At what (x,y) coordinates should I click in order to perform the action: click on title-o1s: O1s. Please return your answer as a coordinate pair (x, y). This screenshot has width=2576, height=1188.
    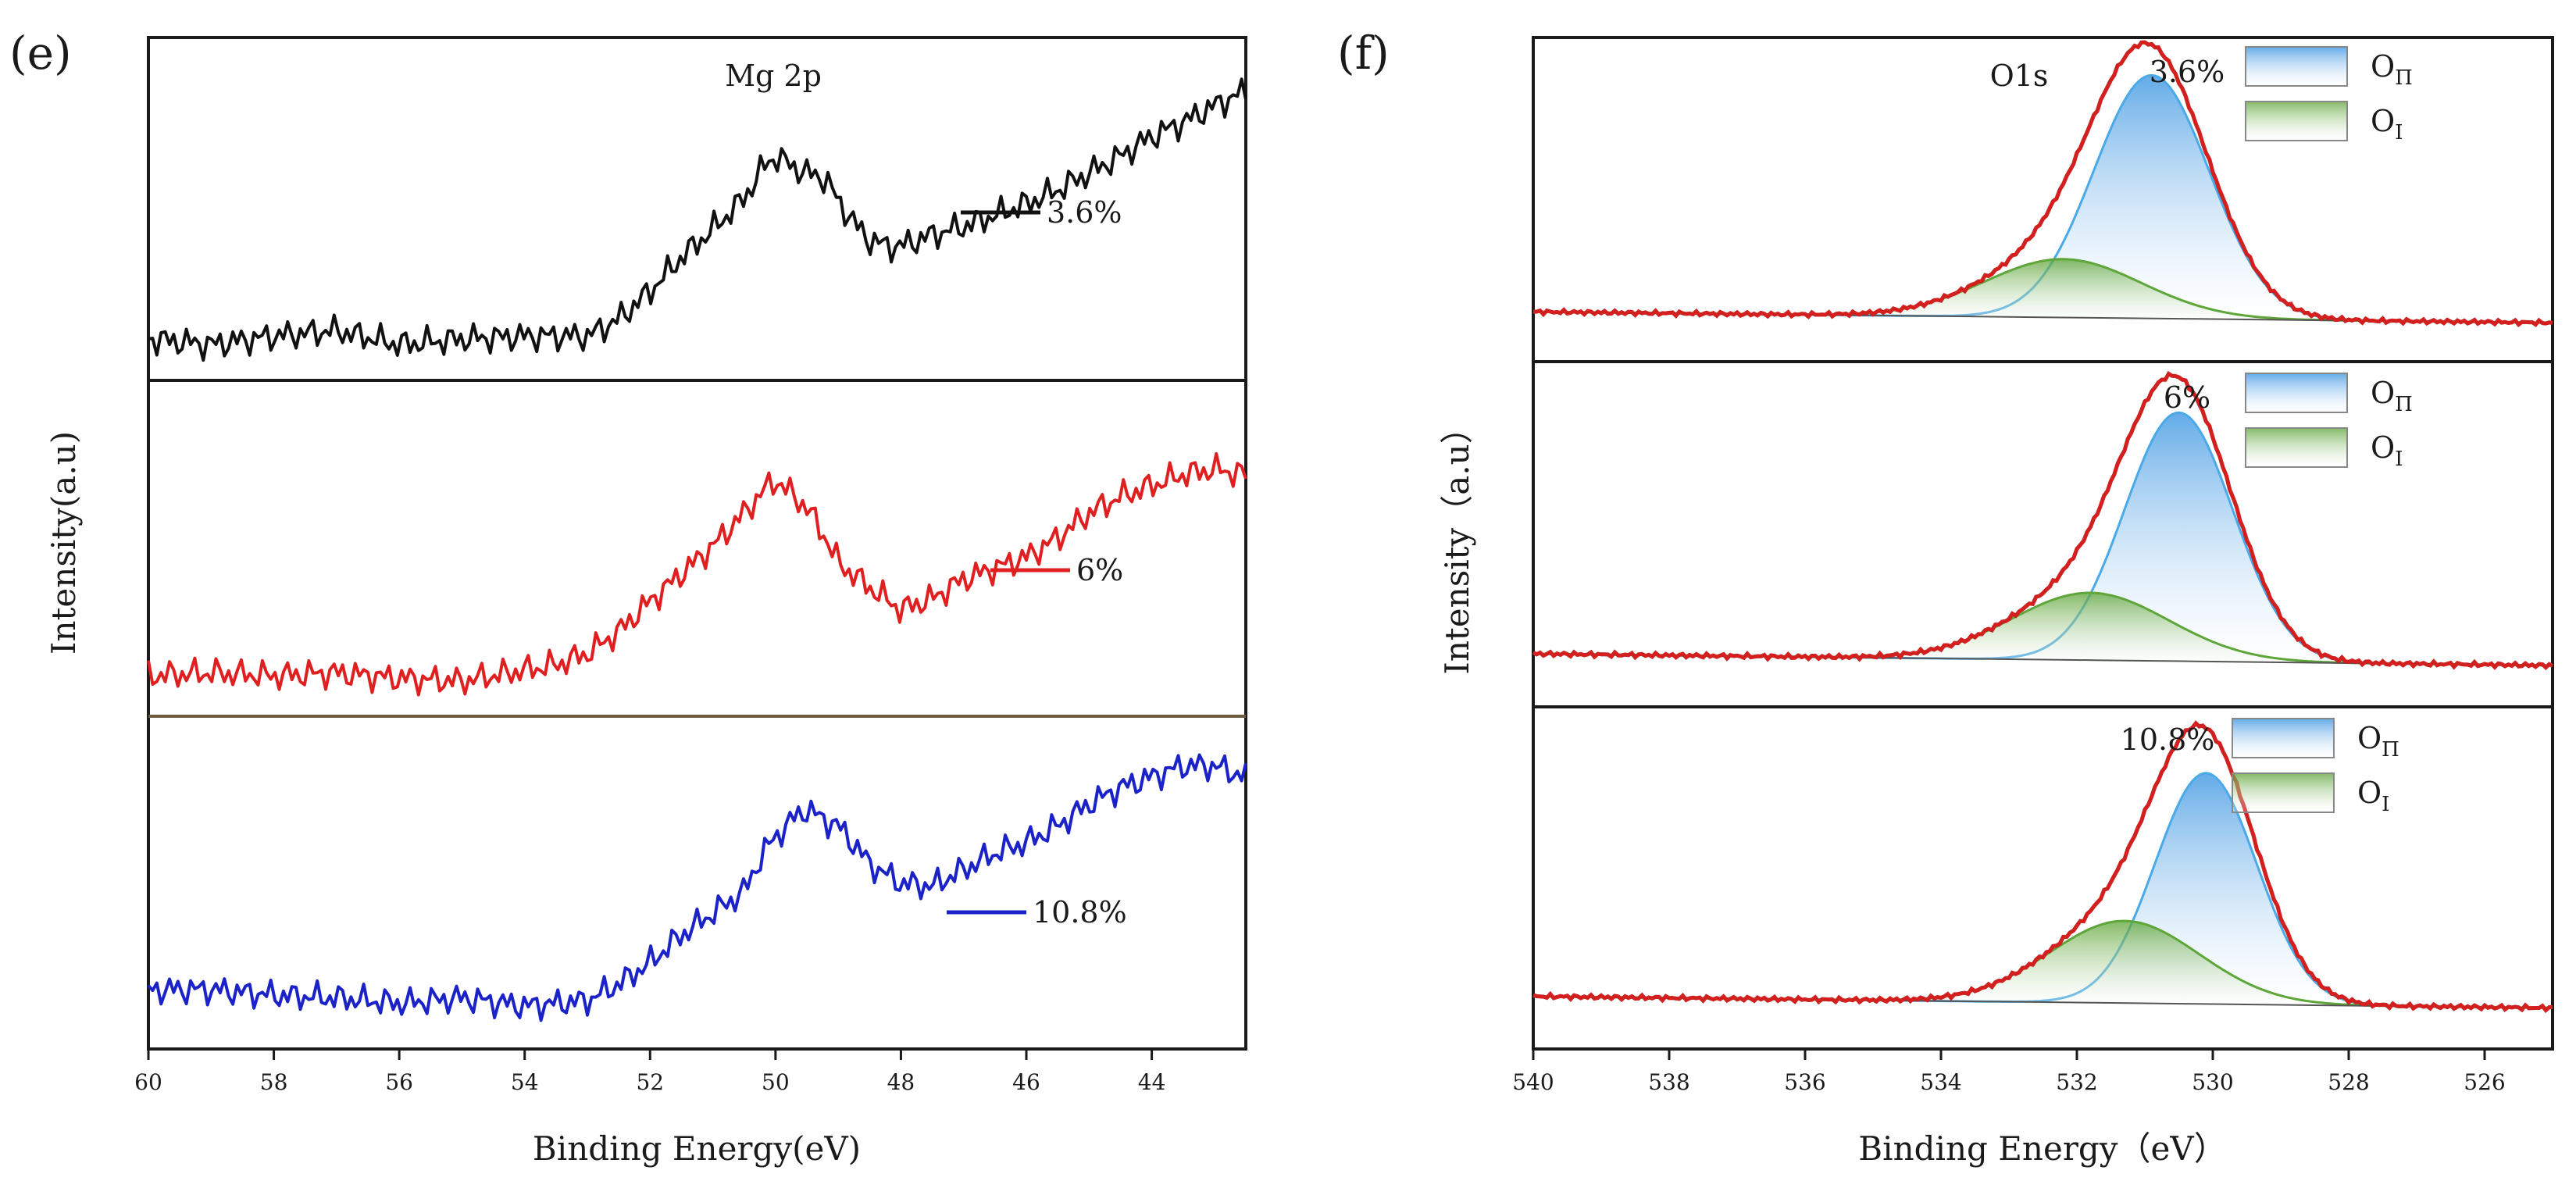
    Looking at the image, I should click on (2019, 76).